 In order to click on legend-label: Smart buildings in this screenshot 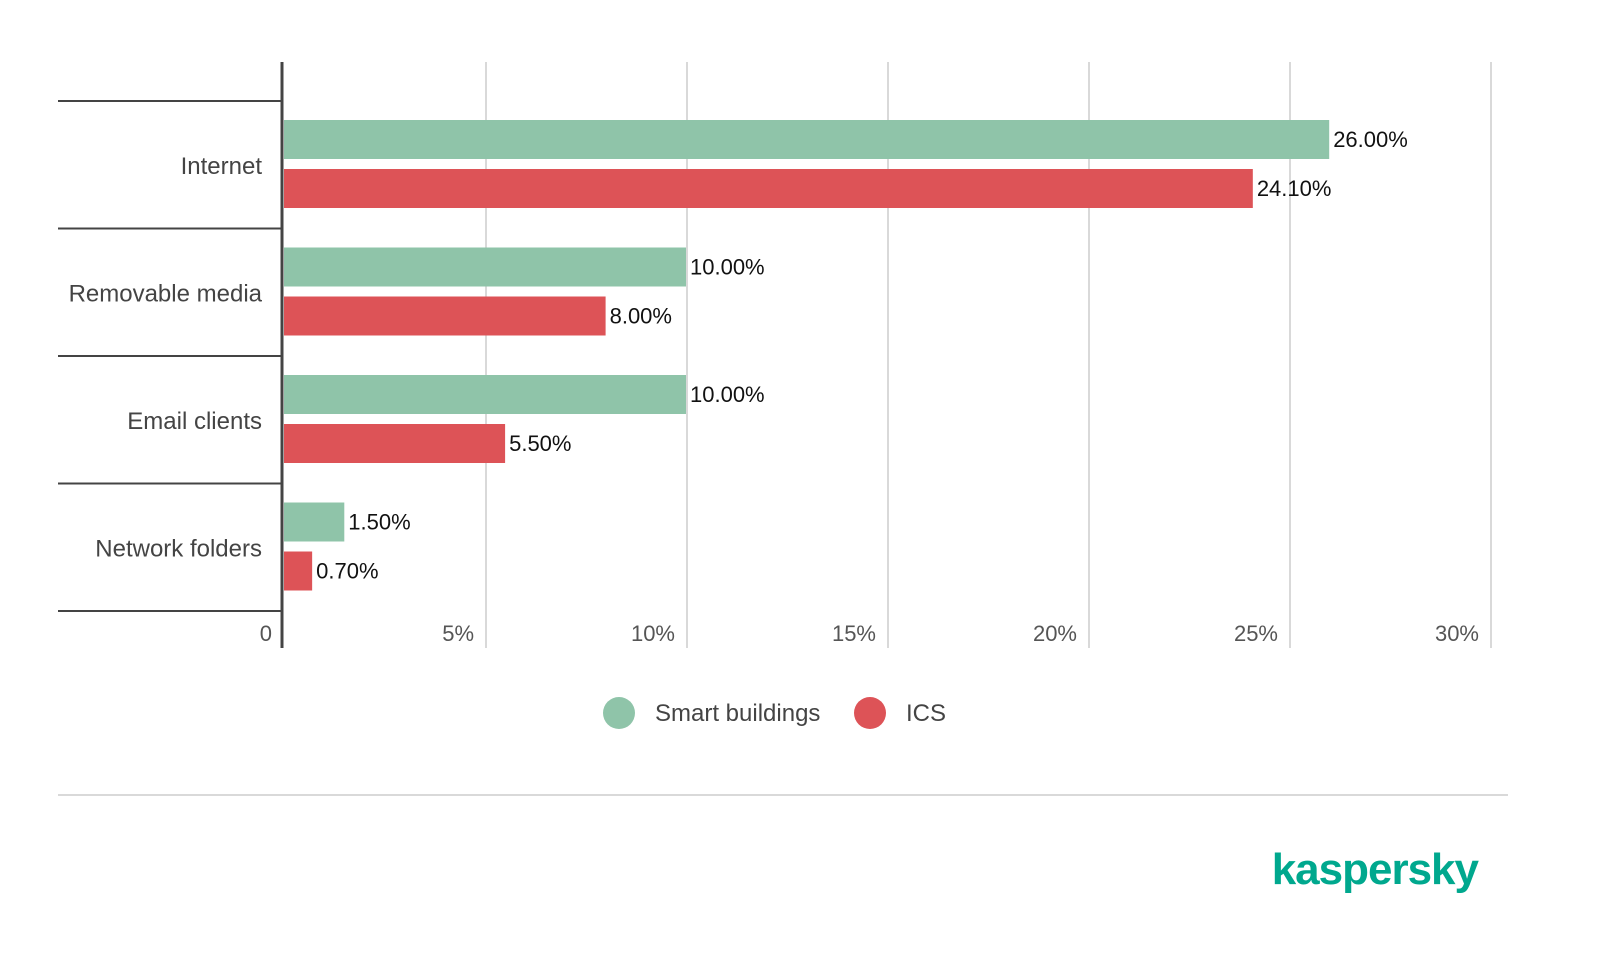, I will do `click(737, 713)`.